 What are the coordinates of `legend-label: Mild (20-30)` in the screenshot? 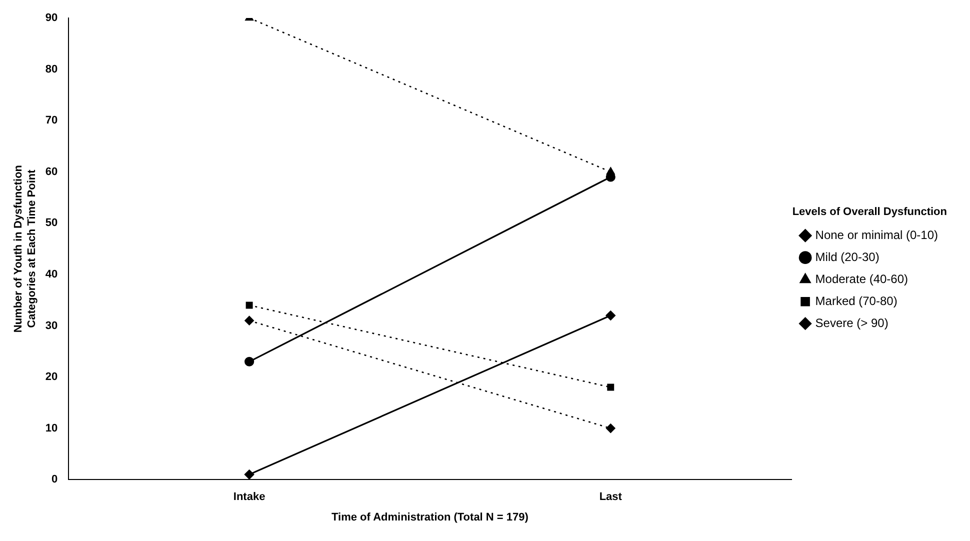 It's located at (847, 257).